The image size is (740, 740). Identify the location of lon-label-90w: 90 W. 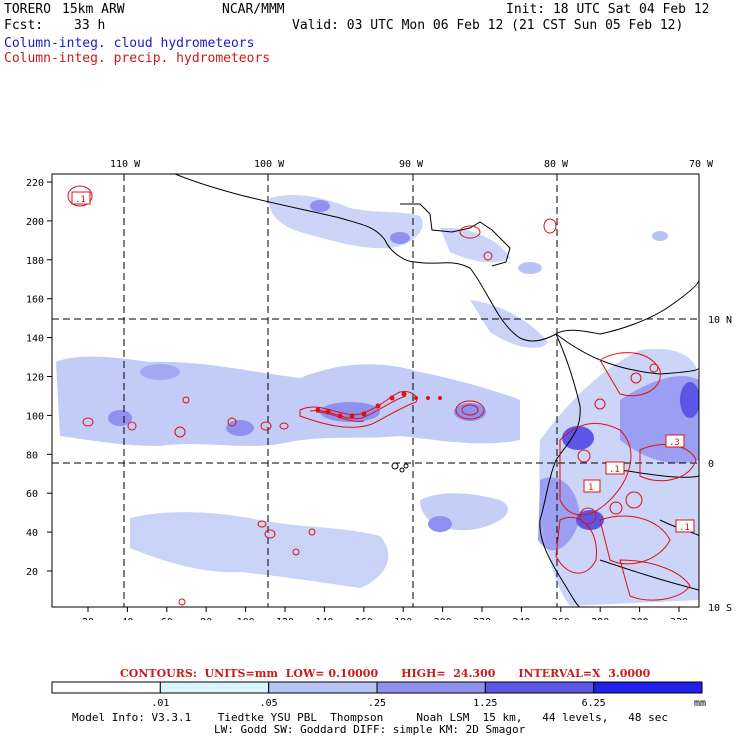
(411, 164).